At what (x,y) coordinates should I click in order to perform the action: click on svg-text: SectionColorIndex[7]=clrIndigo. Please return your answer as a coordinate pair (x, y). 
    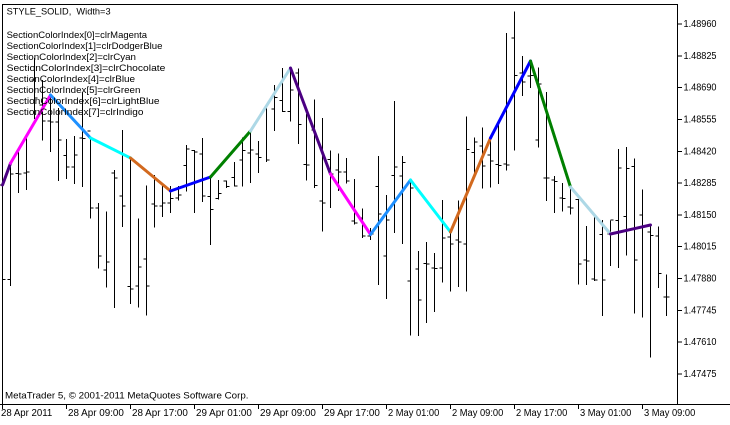
    Looking at the image, I should click on (75, 112).